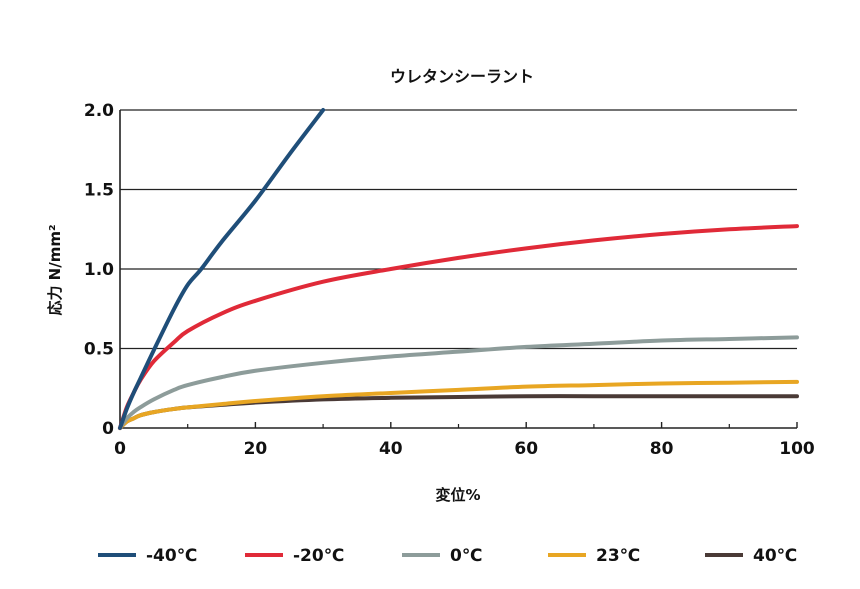  Describe the element at coordinates (99, 111) in the screenshot. I see `y-tick-label: 2.0` at that location.